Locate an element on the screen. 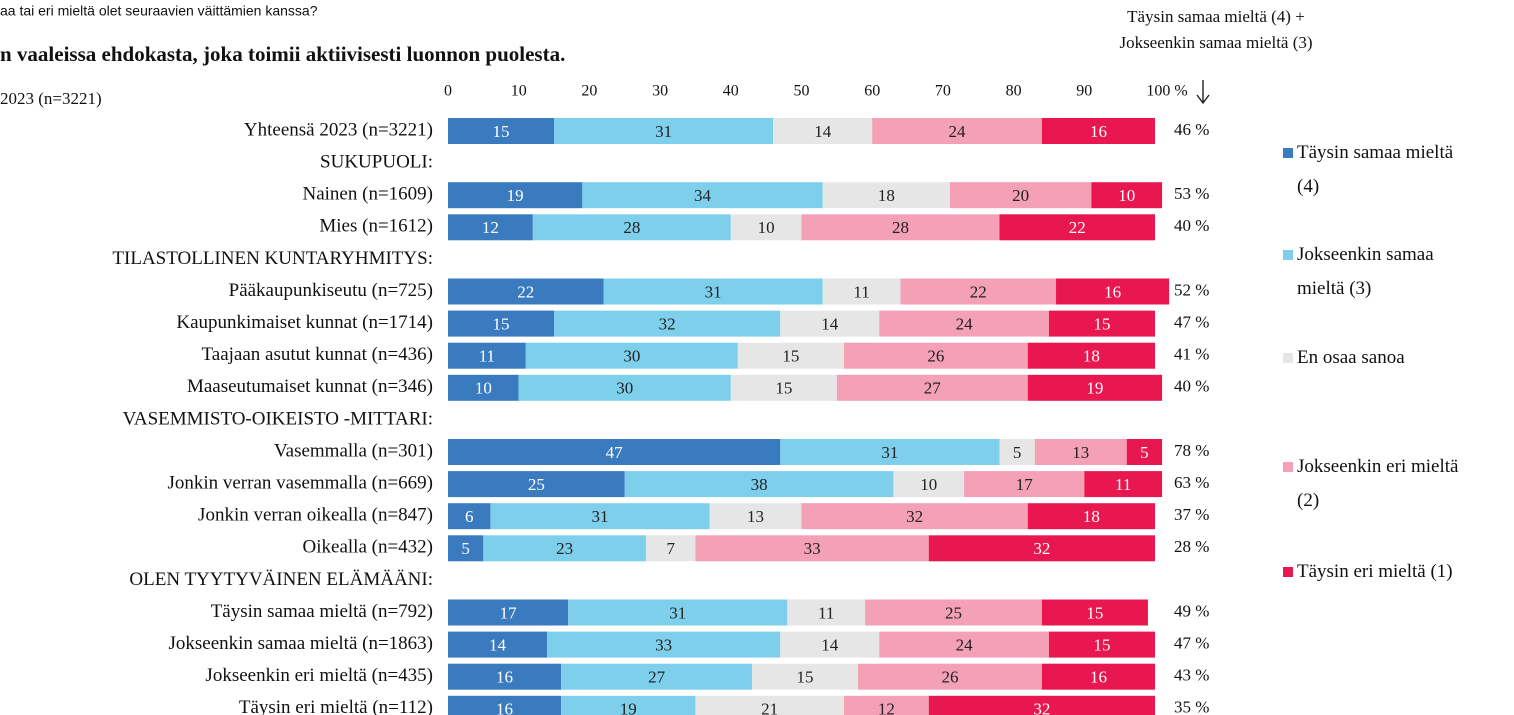  data-label: 6 is located at coordinates (469, 516).